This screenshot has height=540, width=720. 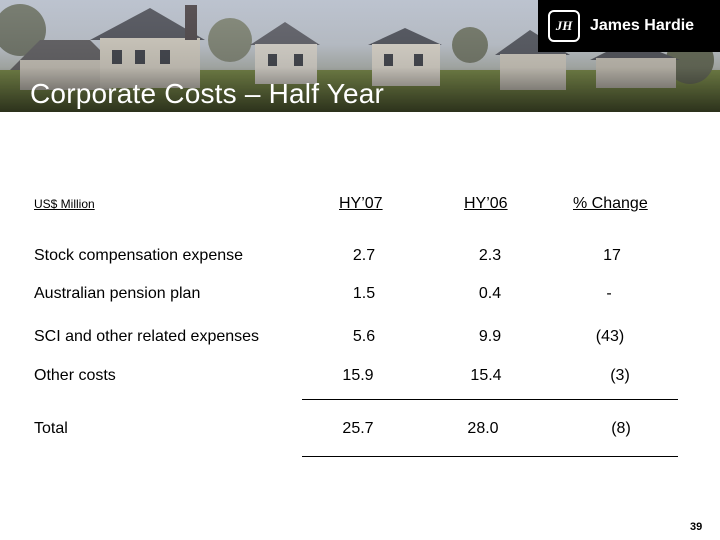 I want to click on row-label: Stock compensation expense, so click(x=139, y=255).